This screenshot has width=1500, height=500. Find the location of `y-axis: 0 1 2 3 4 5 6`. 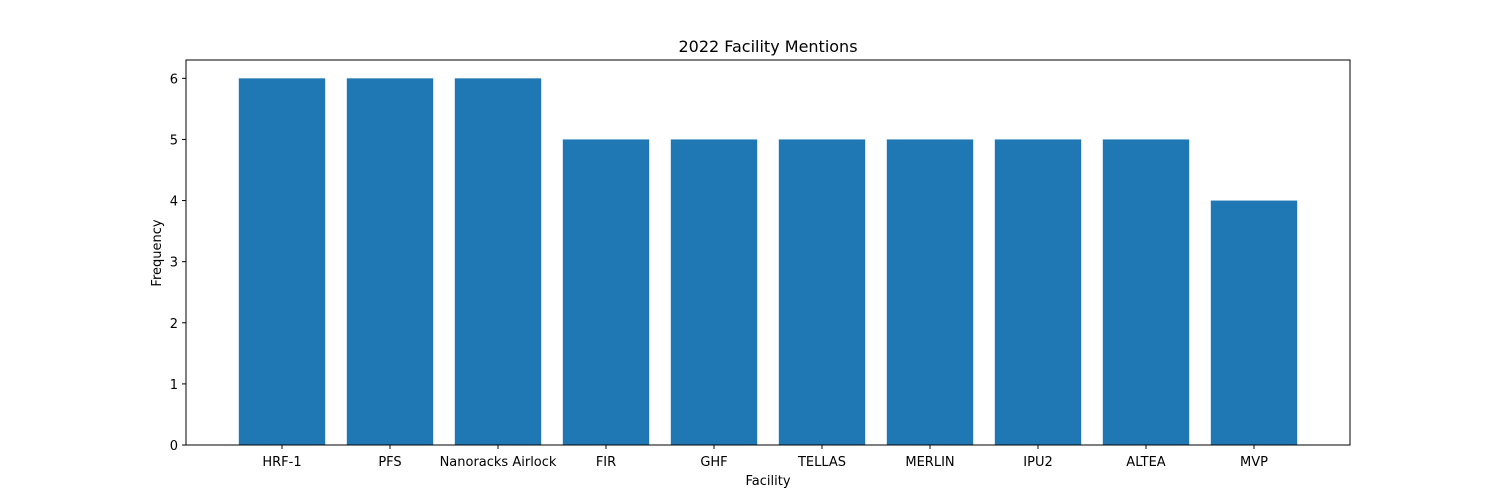

y-axis: 0 1 2 3 4 5 6 is located at coordinates (178, 263).